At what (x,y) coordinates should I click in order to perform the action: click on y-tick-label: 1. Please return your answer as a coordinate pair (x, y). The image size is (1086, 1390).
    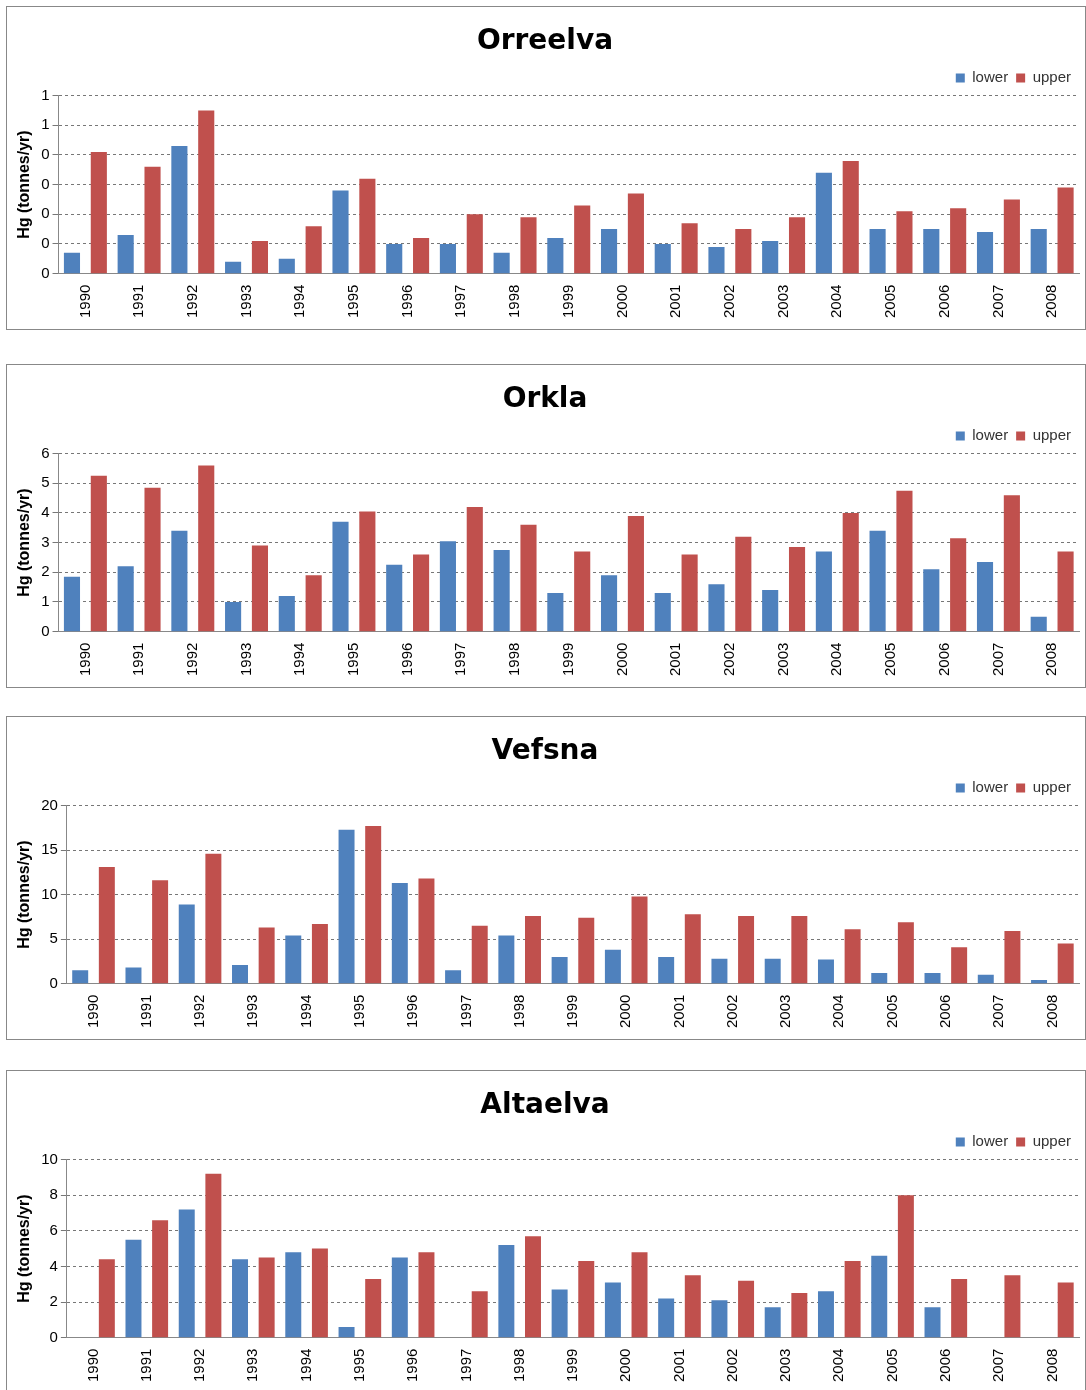
    Looking at the image, I should click on (45, 601).